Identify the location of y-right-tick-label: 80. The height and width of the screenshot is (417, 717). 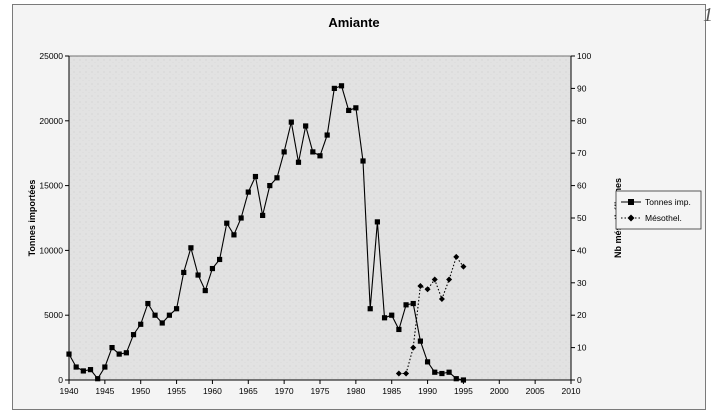
(582, 121).